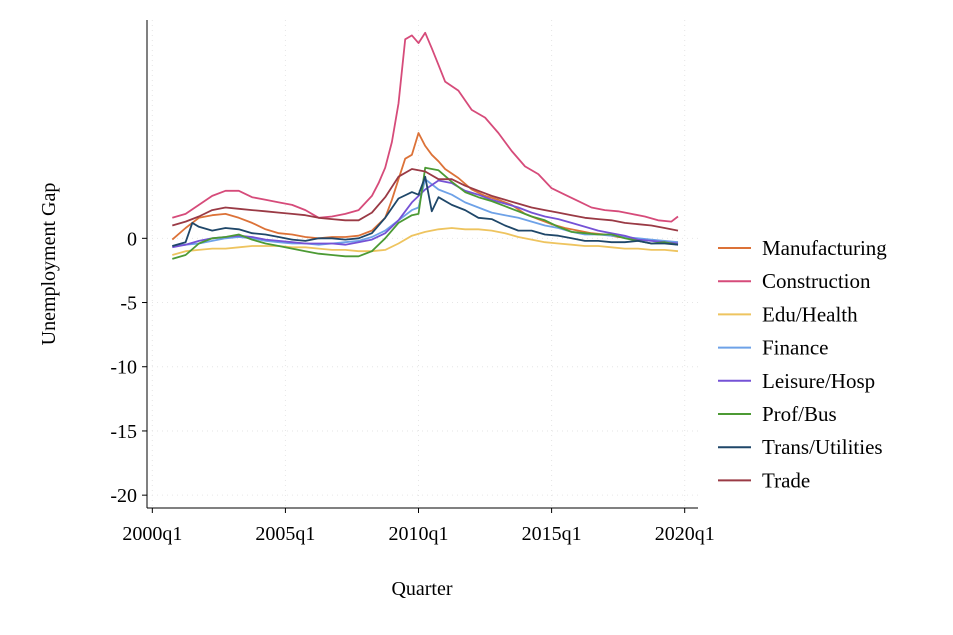  I want to click on y-axis-ticks: -20 -15 -10 -5 0, so click(128, 367).